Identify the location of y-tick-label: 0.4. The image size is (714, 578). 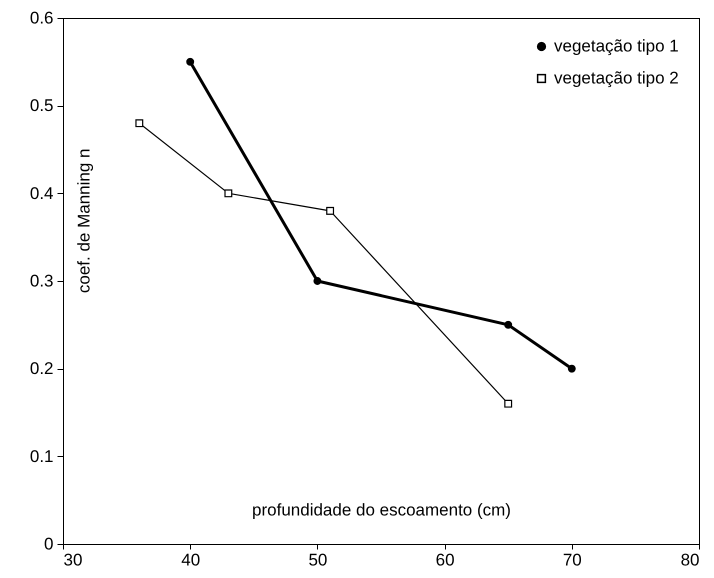
(42, 193).